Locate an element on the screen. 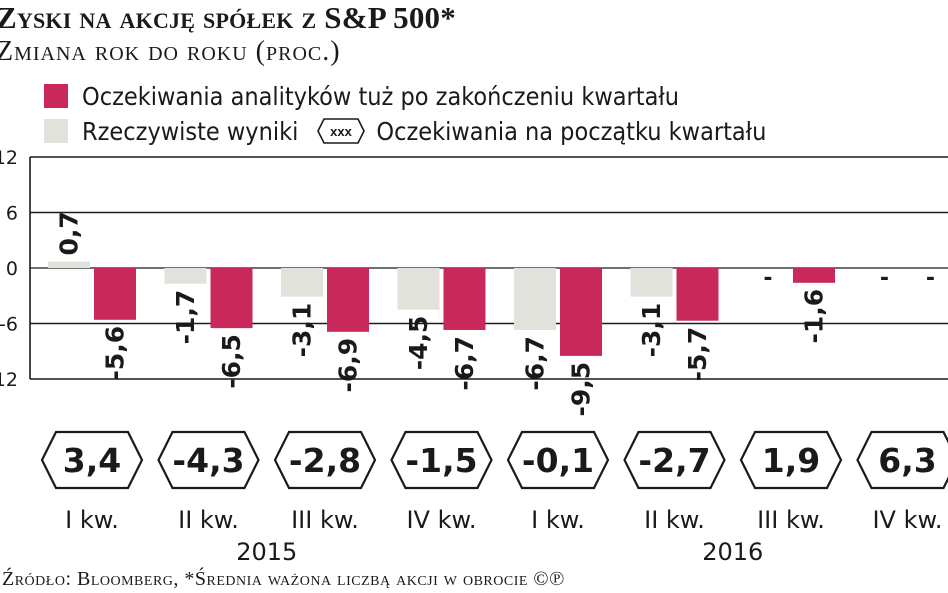  bar-value-label: -6,5 is located at coordinates (231, 361).